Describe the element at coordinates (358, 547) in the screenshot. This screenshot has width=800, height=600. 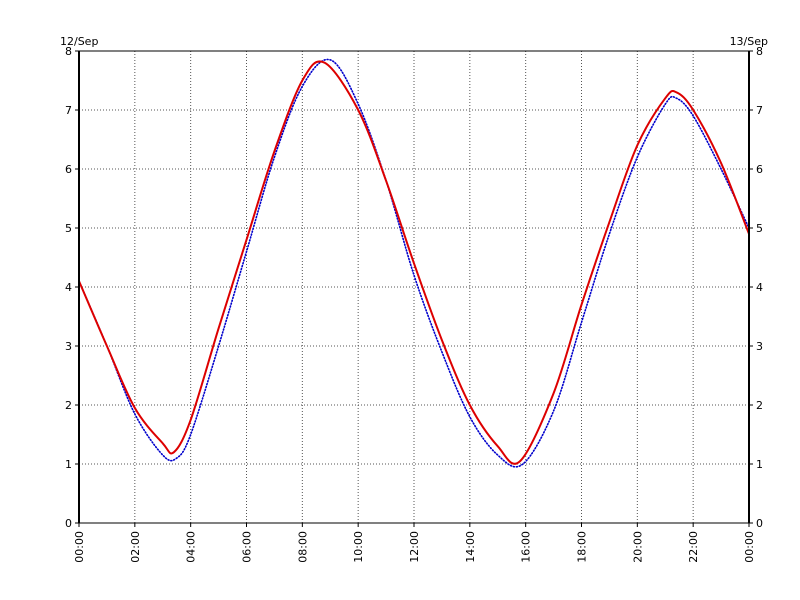
I see `x-tick-label: 10:00` at that location.